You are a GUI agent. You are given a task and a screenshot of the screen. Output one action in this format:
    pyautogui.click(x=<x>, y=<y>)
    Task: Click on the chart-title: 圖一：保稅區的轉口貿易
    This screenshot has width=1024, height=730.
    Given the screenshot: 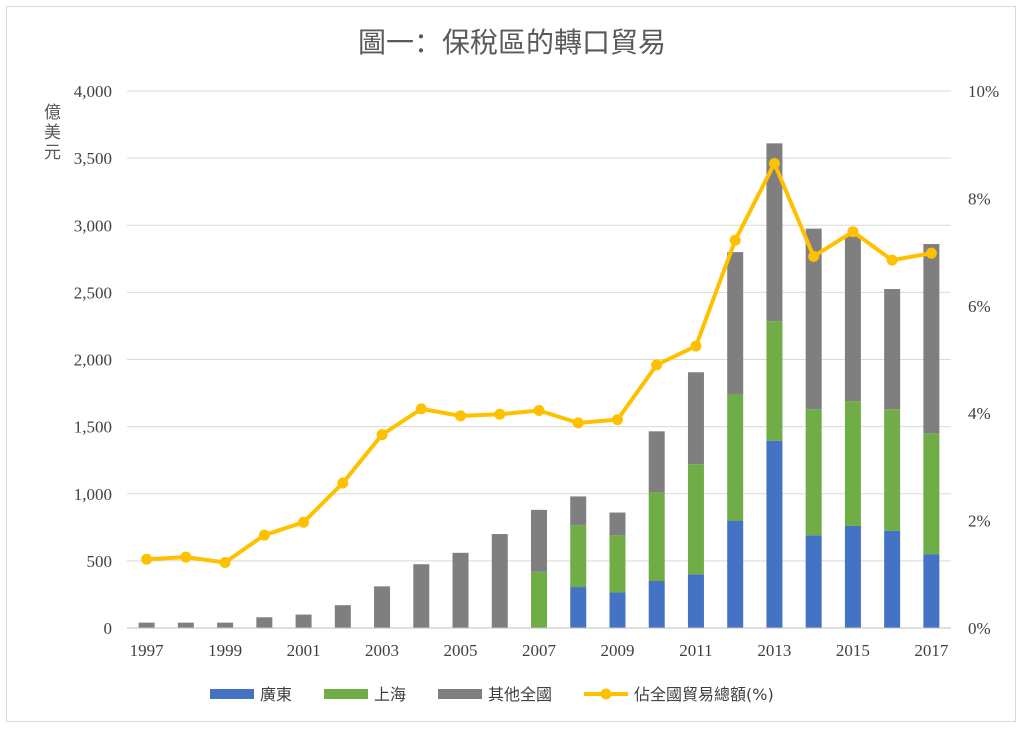 What is the action you would take?
    pyautogui.click(x=512, y=42)
    